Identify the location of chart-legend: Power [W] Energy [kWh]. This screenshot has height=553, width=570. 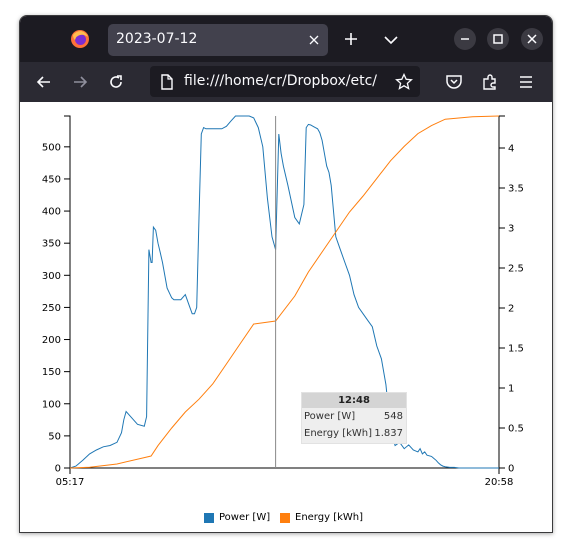
(286, 518).